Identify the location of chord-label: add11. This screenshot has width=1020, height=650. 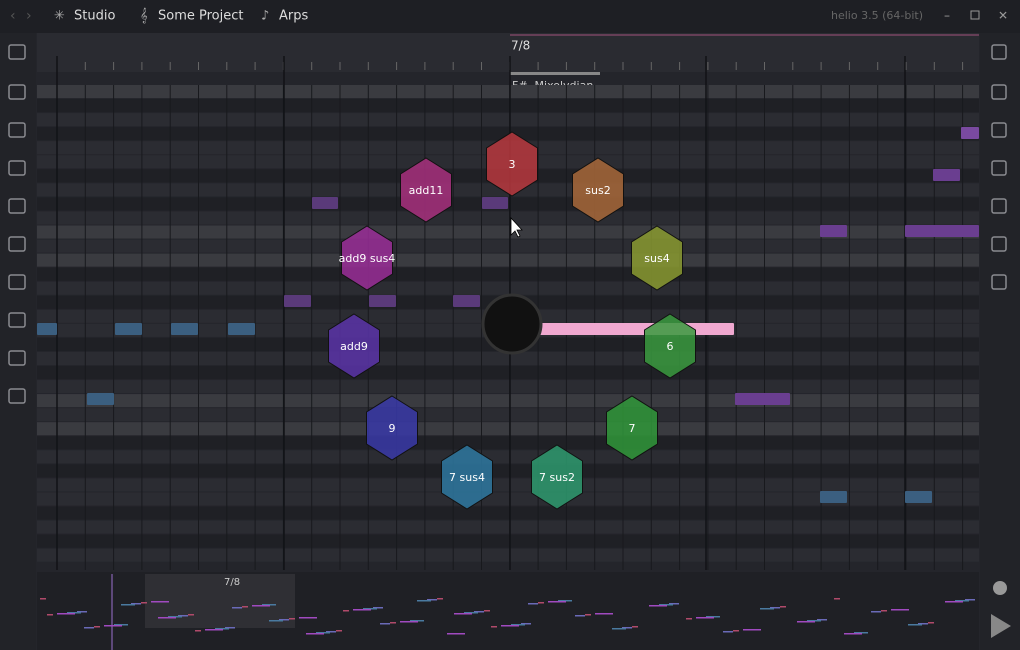
(426, 190).